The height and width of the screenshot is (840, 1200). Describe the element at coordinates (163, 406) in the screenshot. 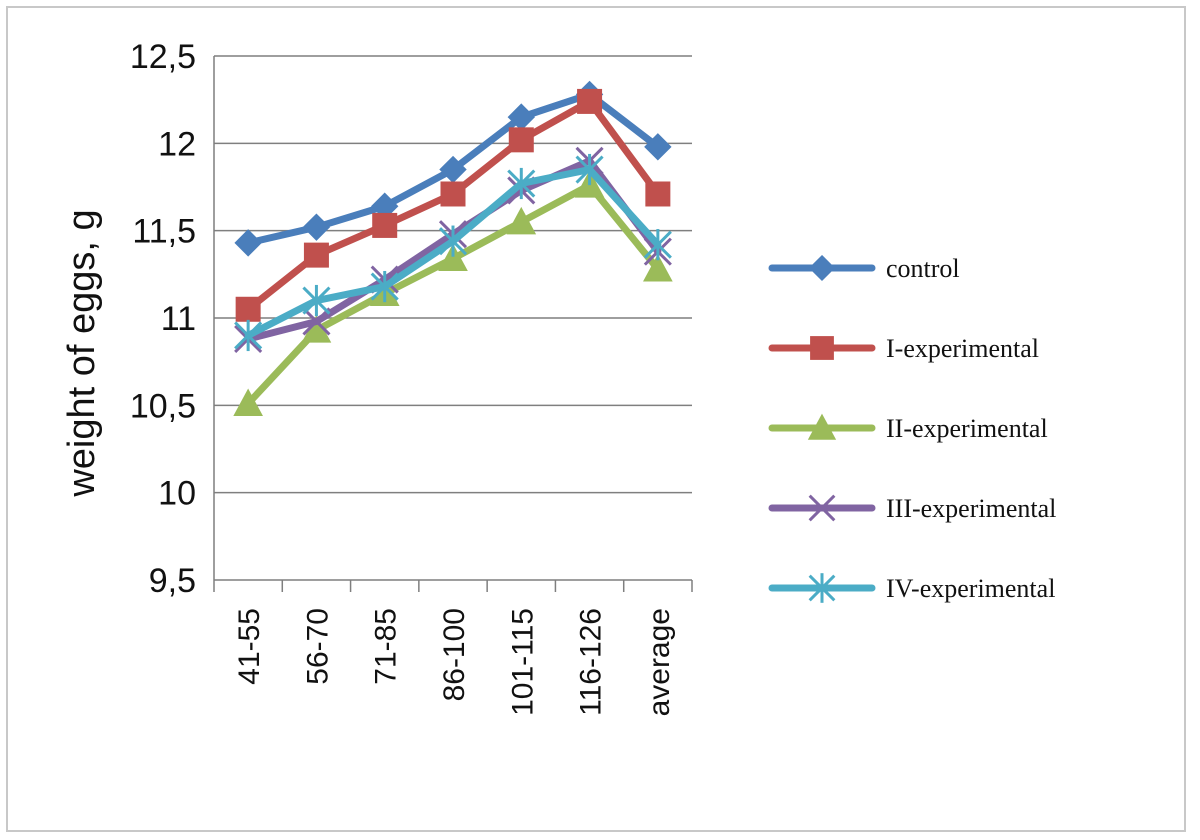

I see `y-tick-label: 10,5` at that location.